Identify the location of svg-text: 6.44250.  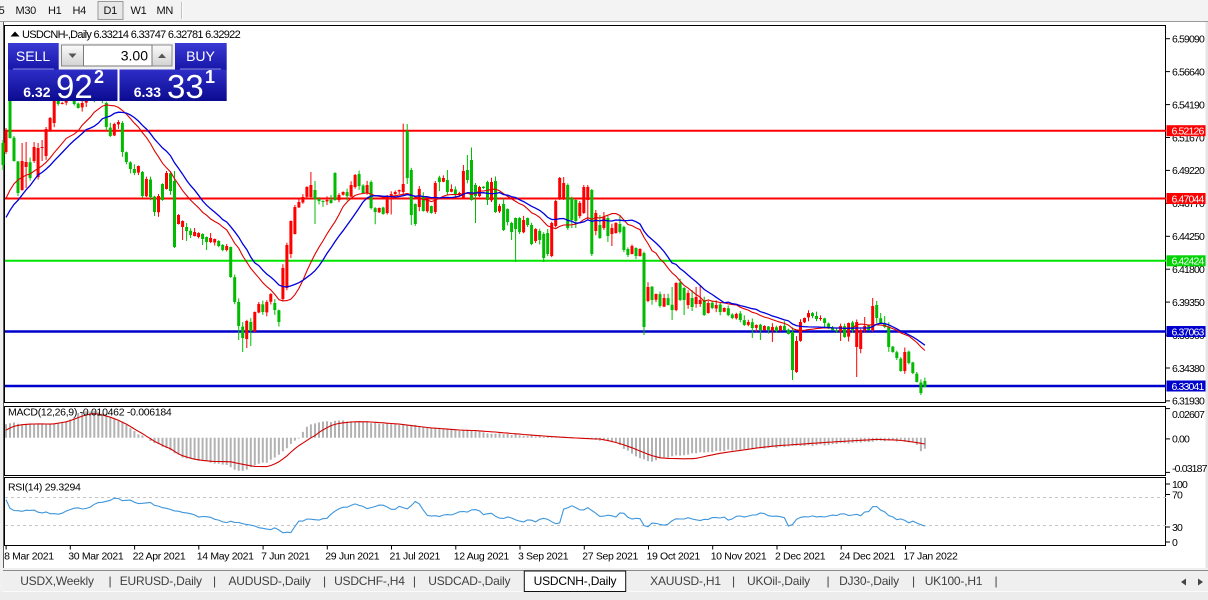
(1188, 237).